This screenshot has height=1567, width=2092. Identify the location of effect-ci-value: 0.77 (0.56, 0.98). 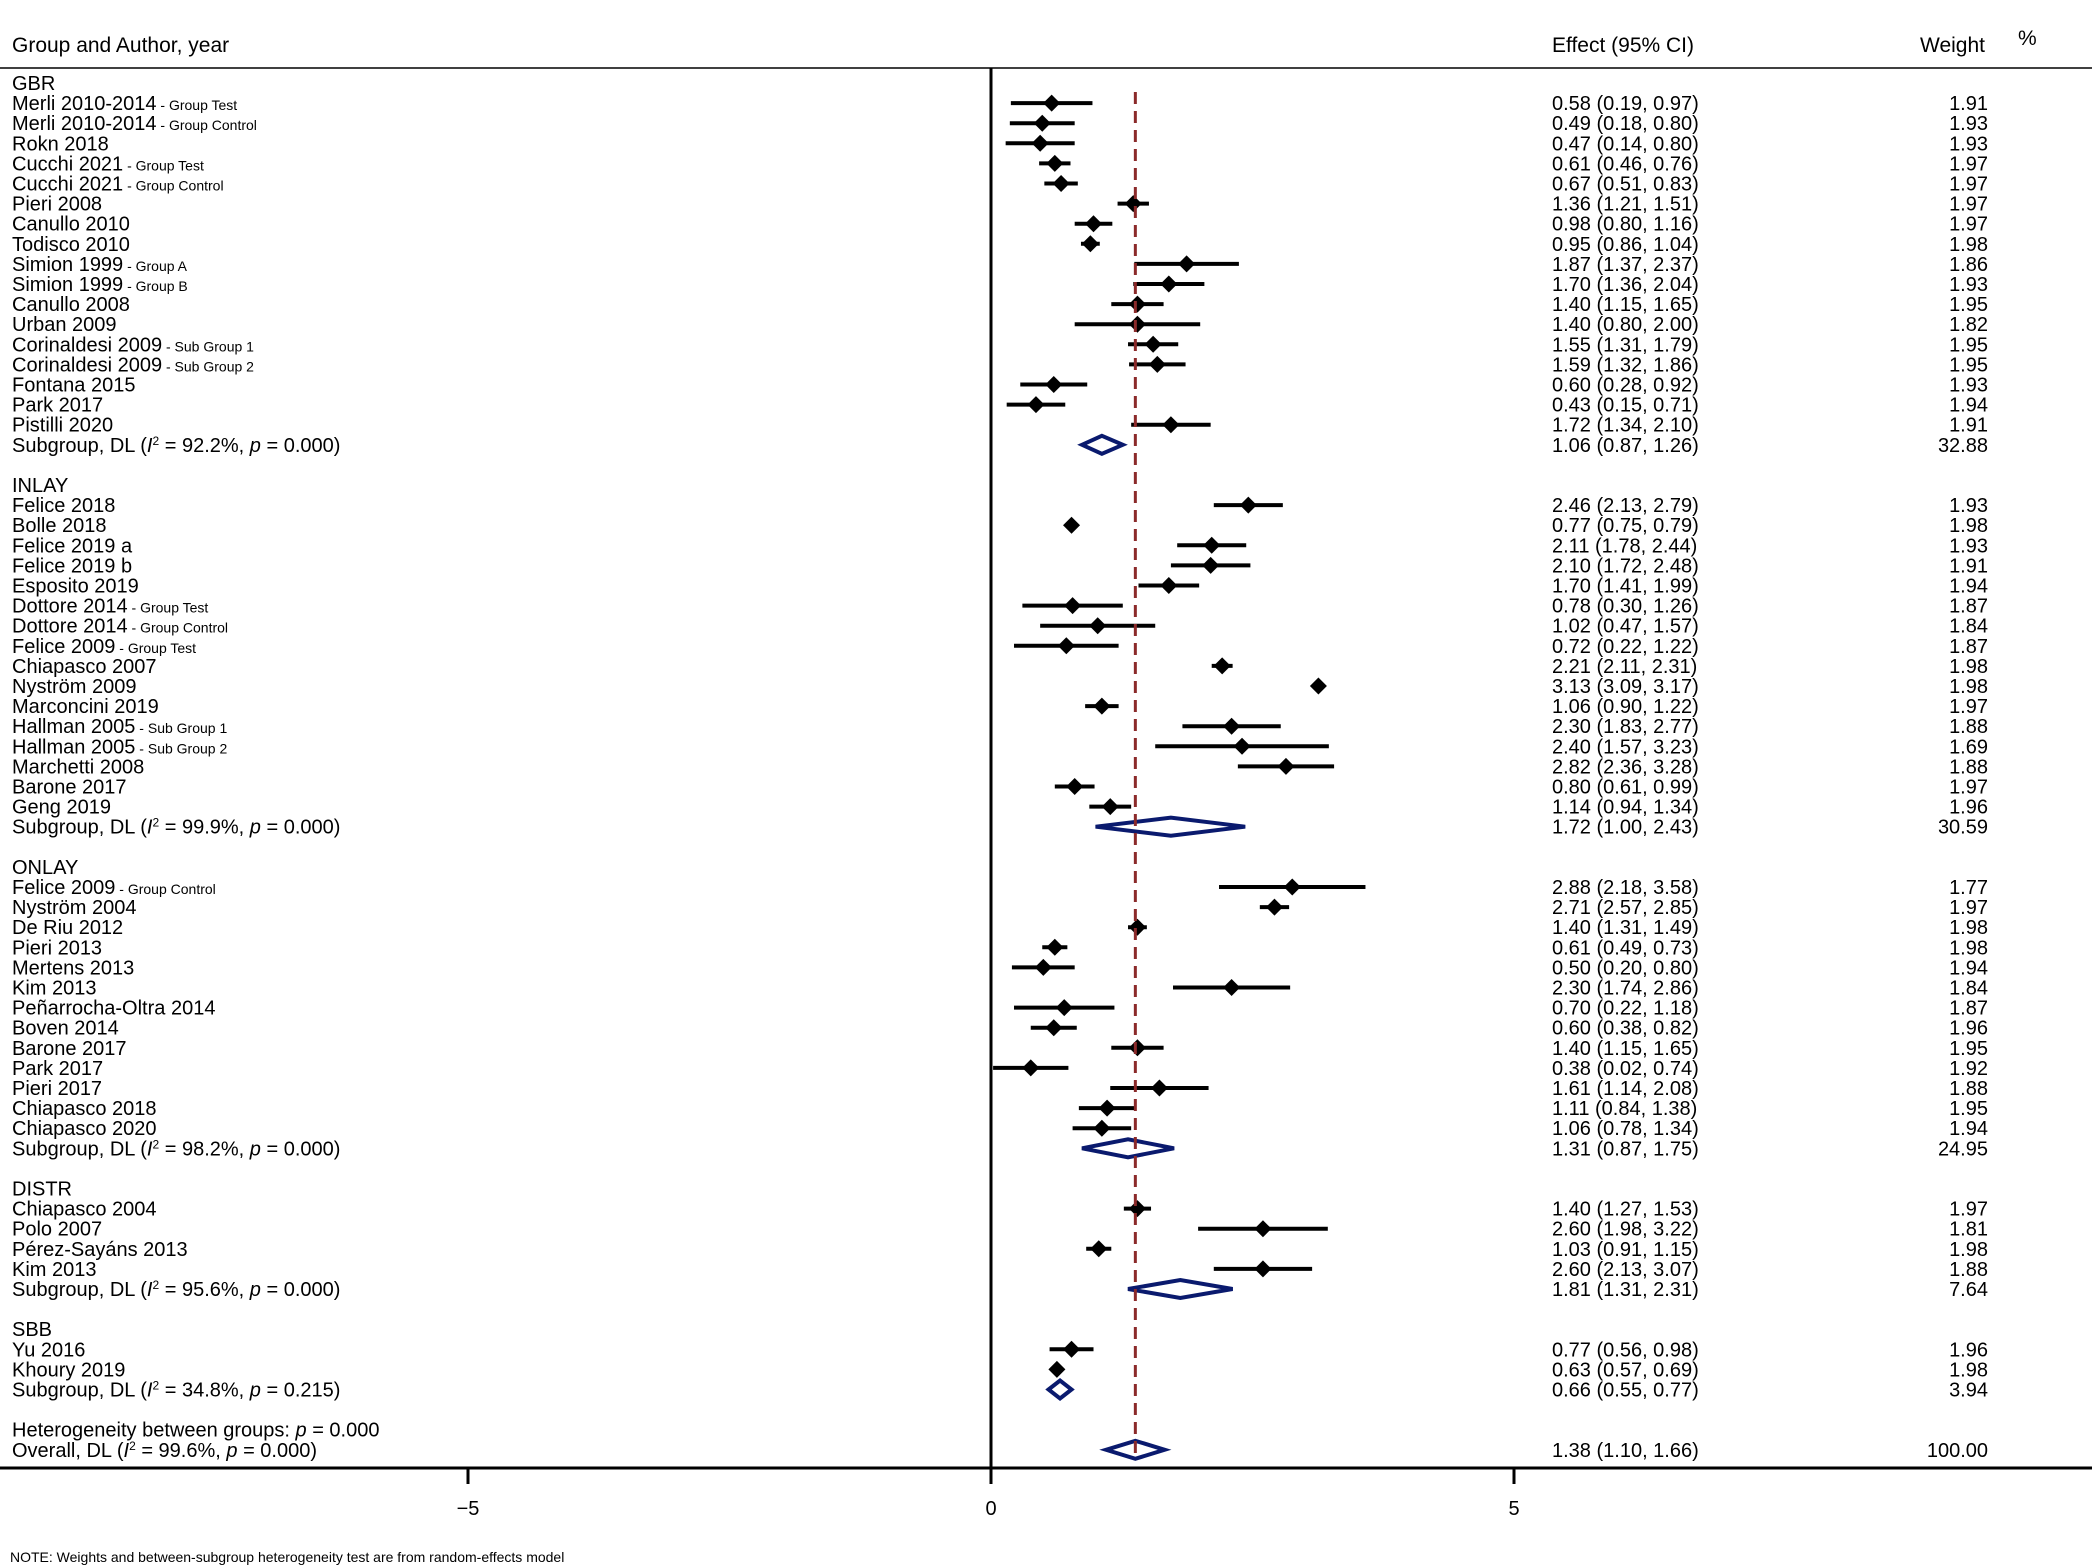
(1625, 1350).